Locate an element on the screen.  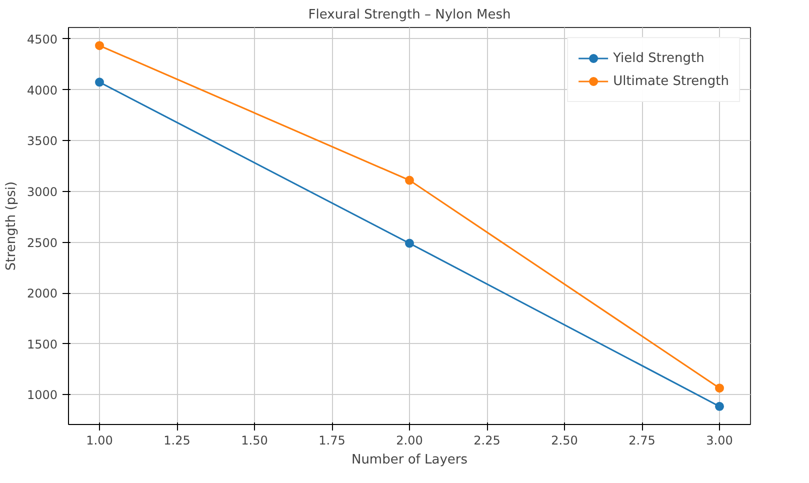
x-axis-title: Number of Layers is located at coordinates (409, 460).